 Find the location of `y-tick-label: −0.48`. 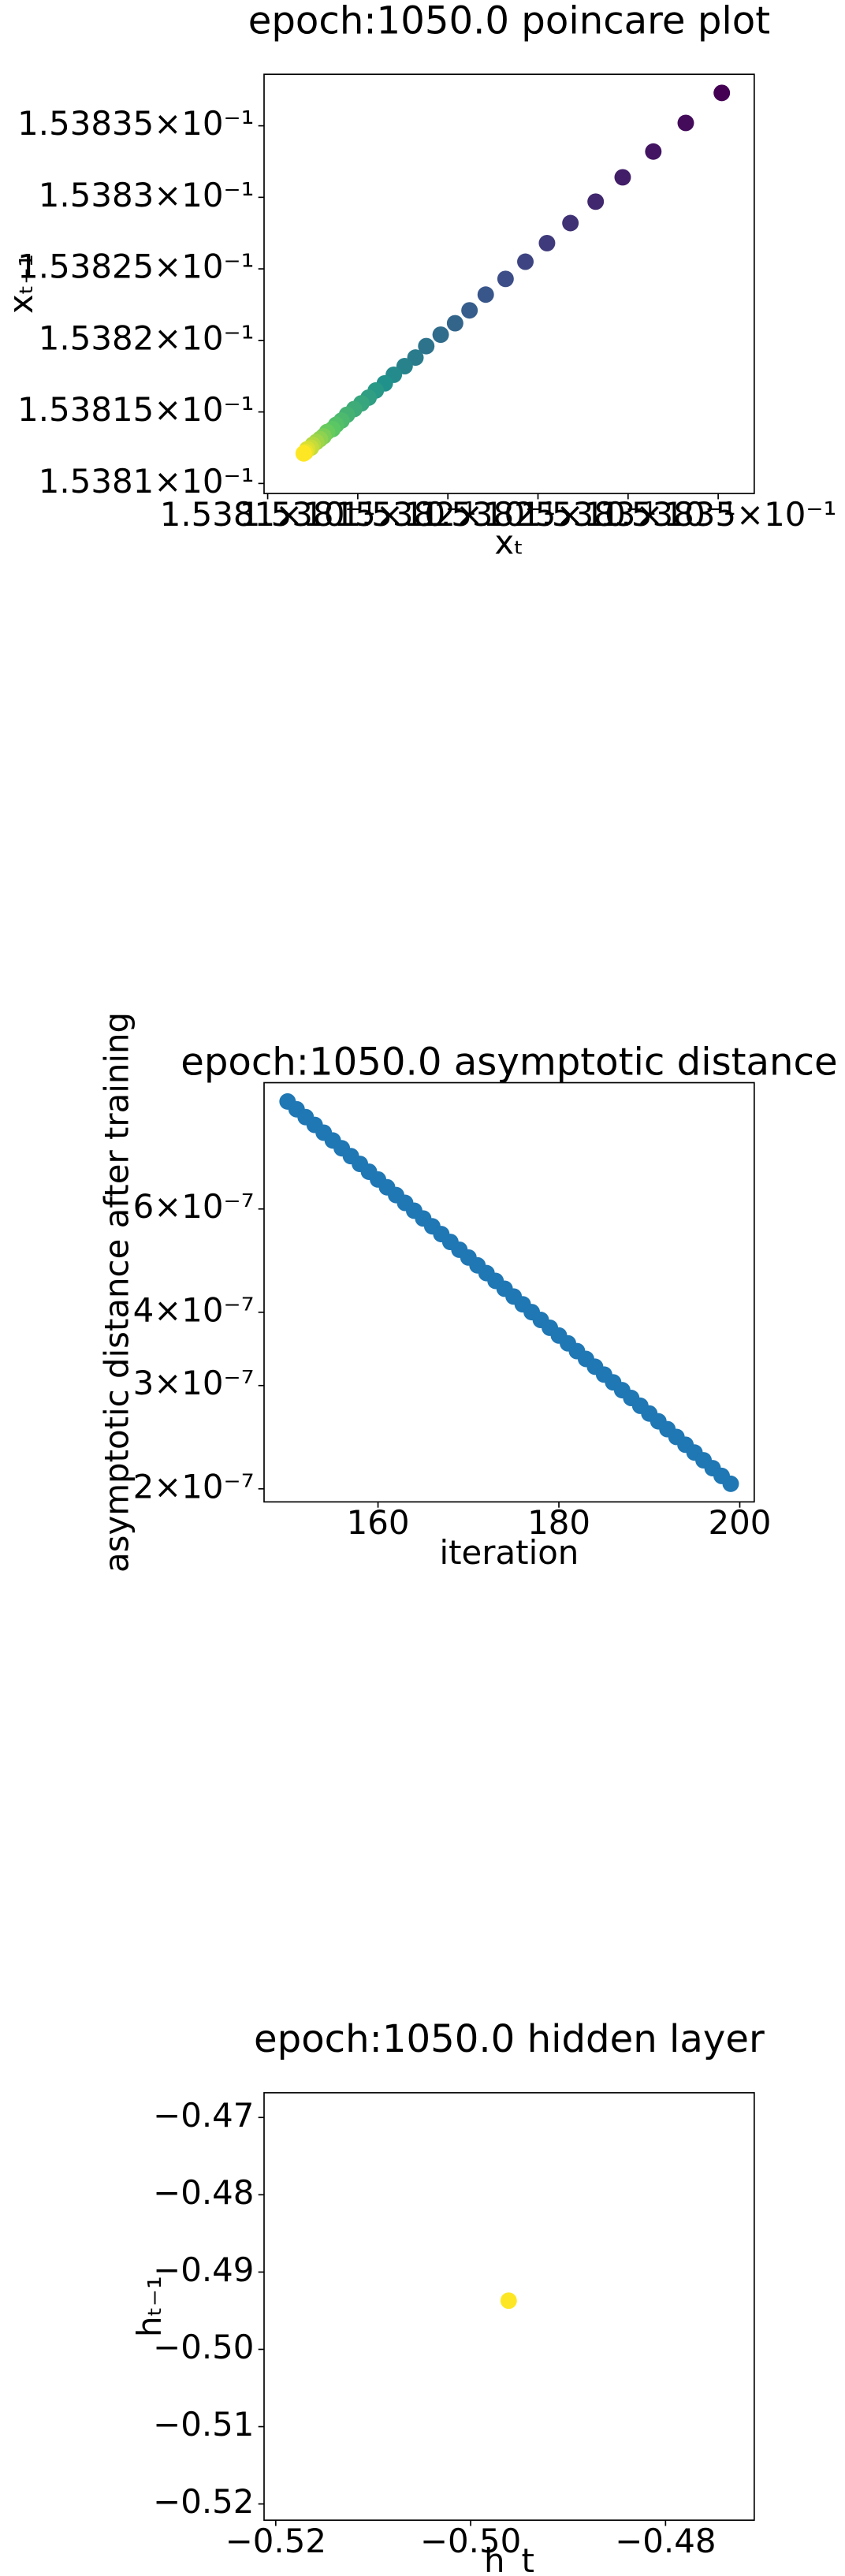

y-tick-label: −0.48 is located at coordinates (203, 2192).